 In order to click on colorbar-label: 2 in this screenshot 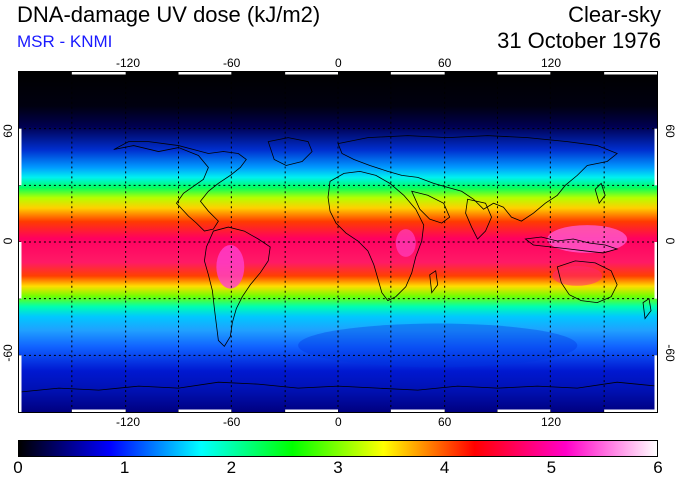, I will do `click(231, 467)`.